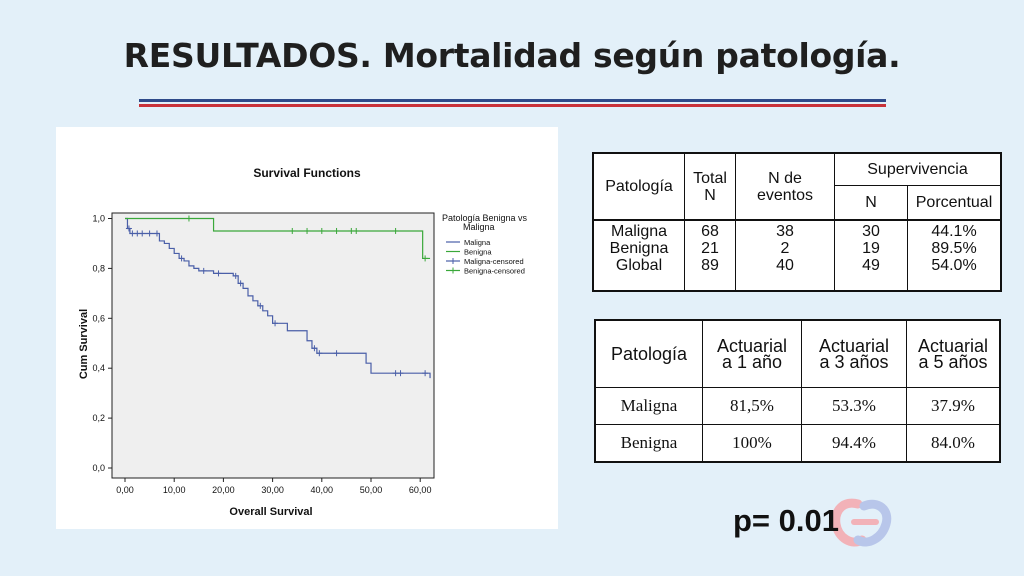 This screenshot has height=576, width=1024. What do you see at coordinates (785, 231) in the screenshot?
I see `cell: 38` at bounding box center [785, 231].